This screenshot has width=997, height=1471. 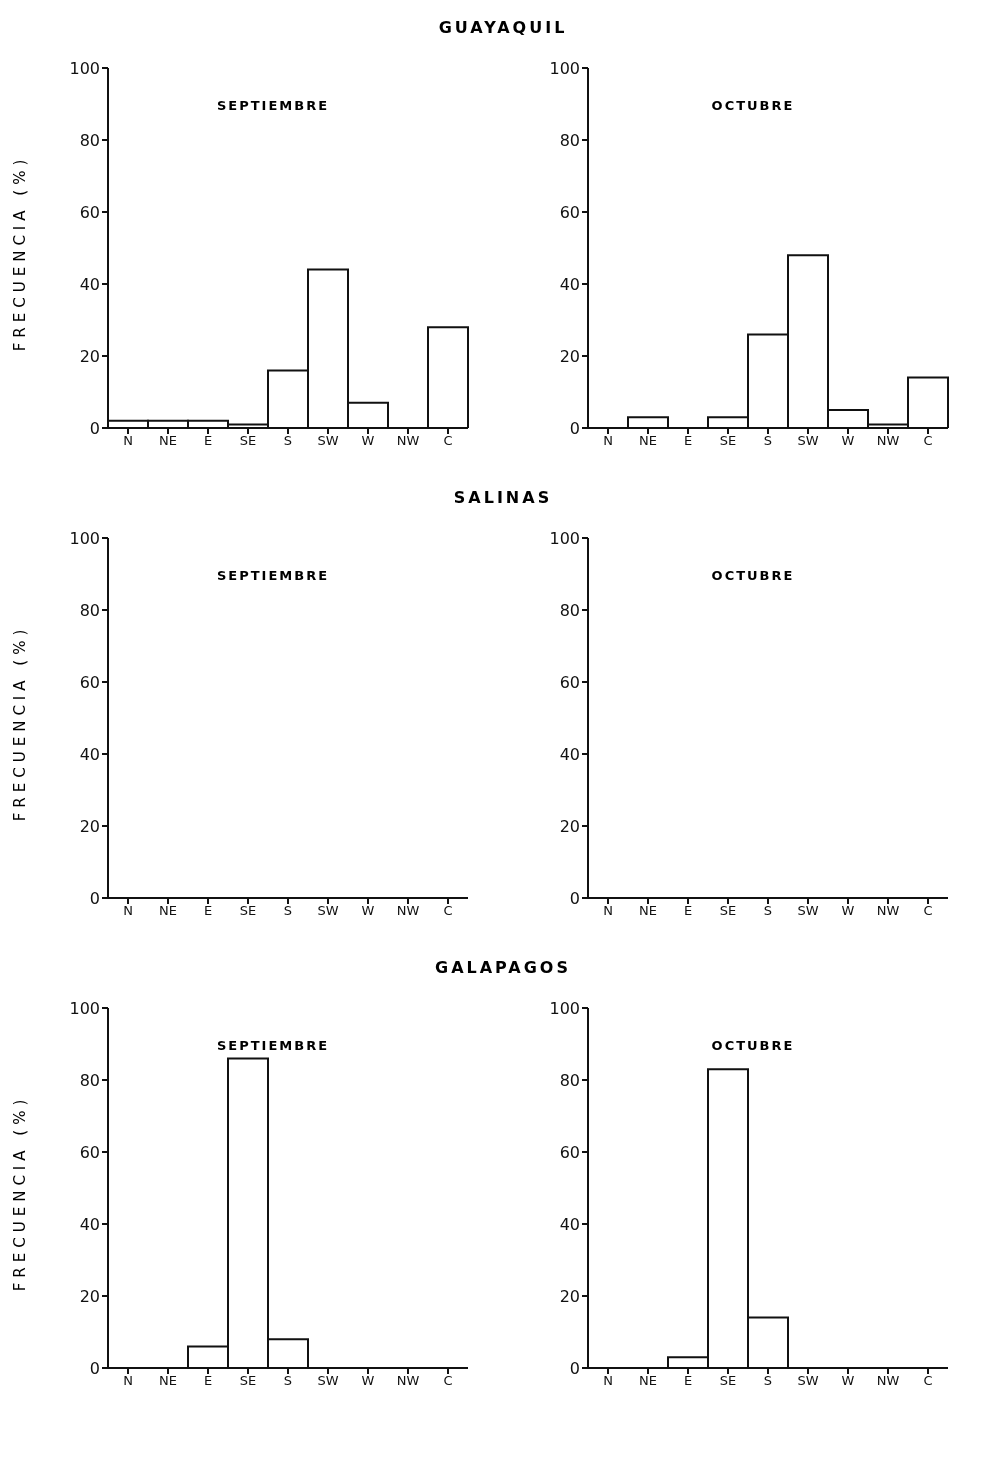 What do you see at coordinates (503, 27) in the screenshot?
I see `text: GUAYAQUIL` at bounding box center [503, 27].